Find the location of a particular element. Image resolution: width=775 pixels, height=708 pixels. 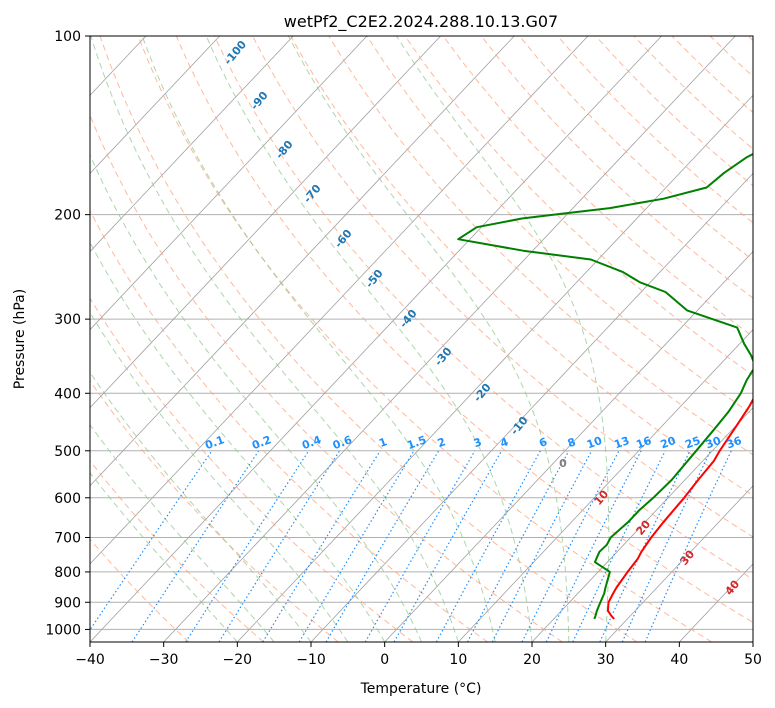

mixing-ratio-label: 2 is located at coordinates (442, 442).